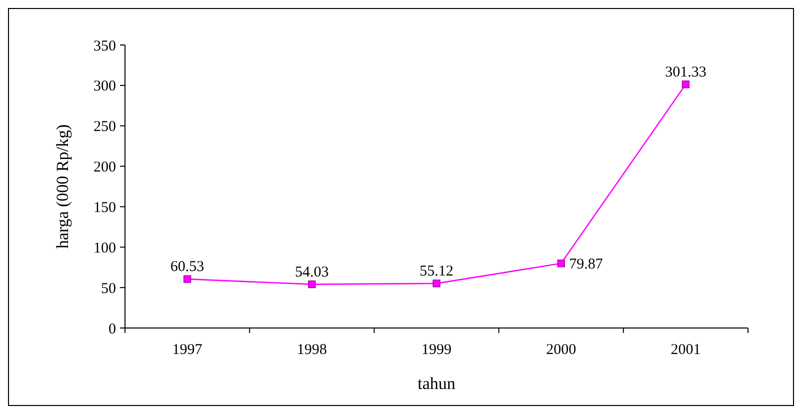 The height and width of the screenshot is (414, 802). I want to click on x-axis-title: tahun, so click(437, 383).